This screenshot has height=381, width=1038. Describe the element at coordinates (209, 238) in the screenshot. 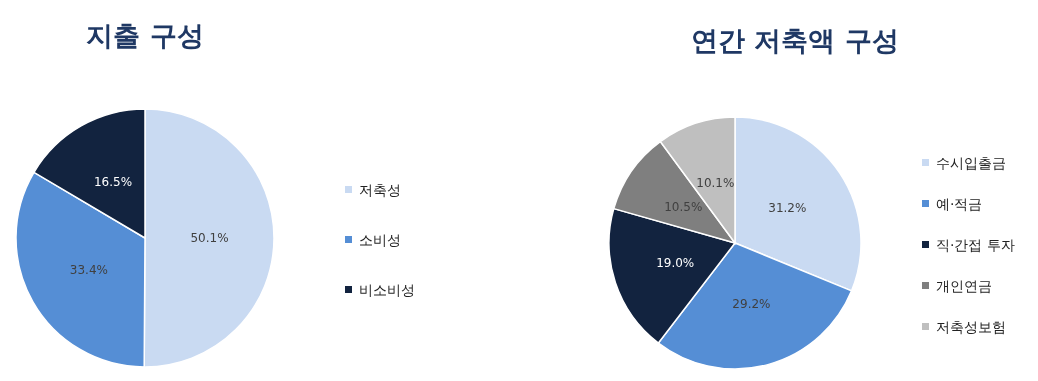

I see `data-label: 50.1%` at that location.